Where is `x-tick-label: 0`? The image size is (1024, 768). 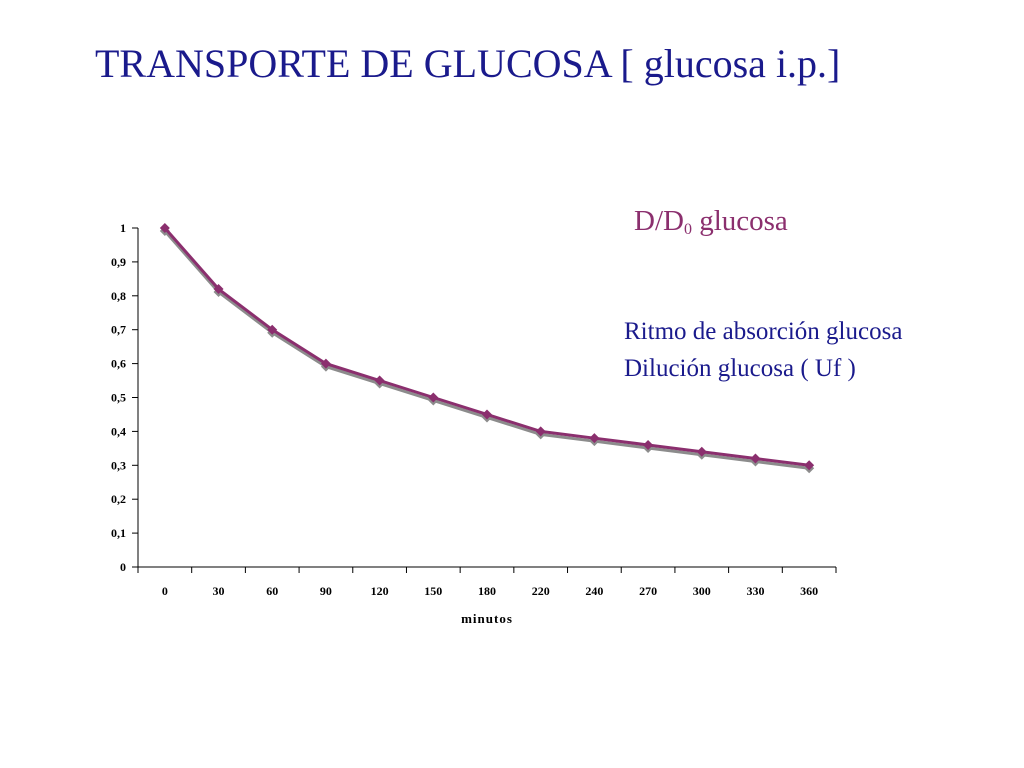 x-tick-label: 0 is located at coordinates (165, 591).